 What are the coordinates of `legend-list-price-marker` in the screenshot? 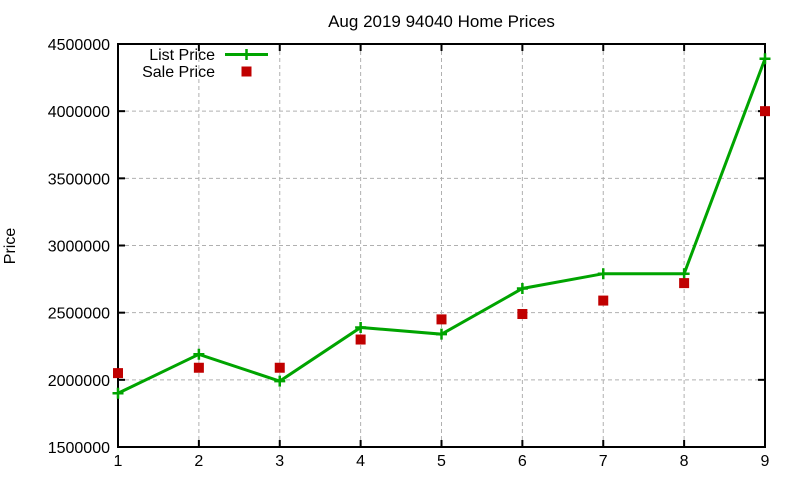 It's located at (246, 54).